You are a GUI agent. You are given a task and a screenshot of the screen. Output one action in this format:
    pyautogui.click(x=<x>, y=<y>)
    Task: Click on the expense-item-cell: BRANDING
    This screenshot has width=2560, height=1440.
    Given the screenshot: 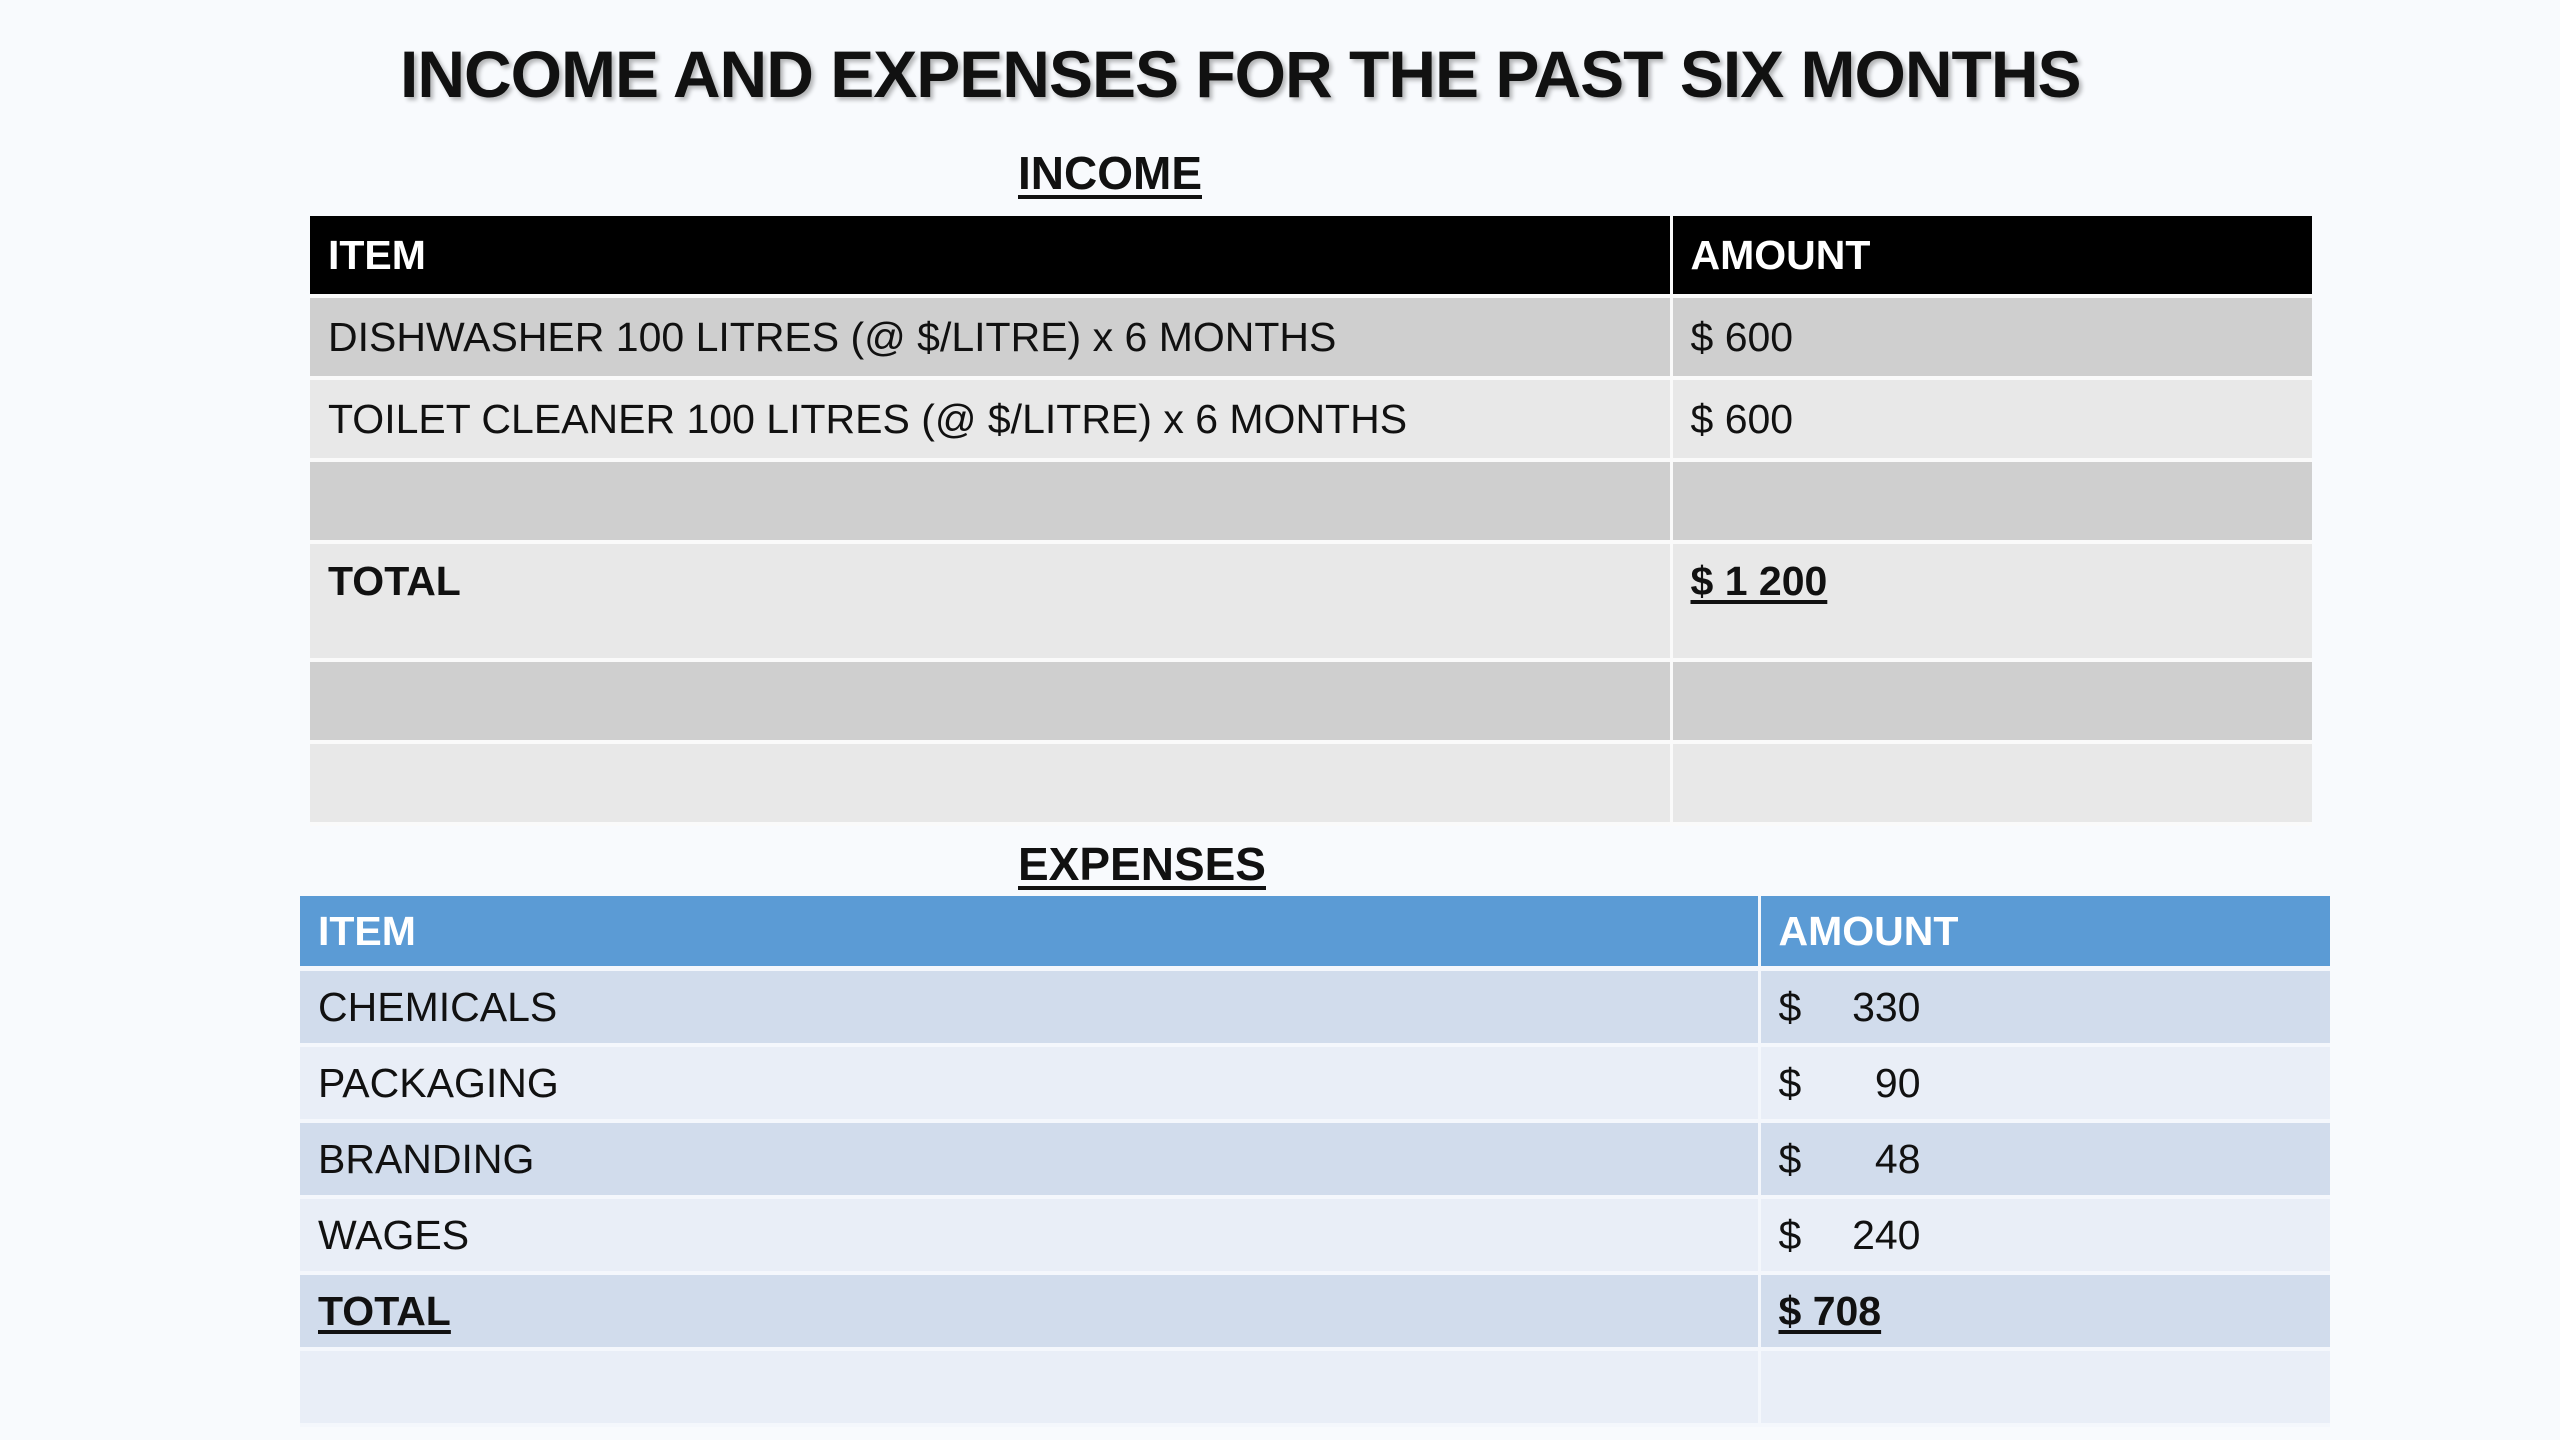 What is the action you would take?
    pyautogui.click(x=1030, y=1160)
    